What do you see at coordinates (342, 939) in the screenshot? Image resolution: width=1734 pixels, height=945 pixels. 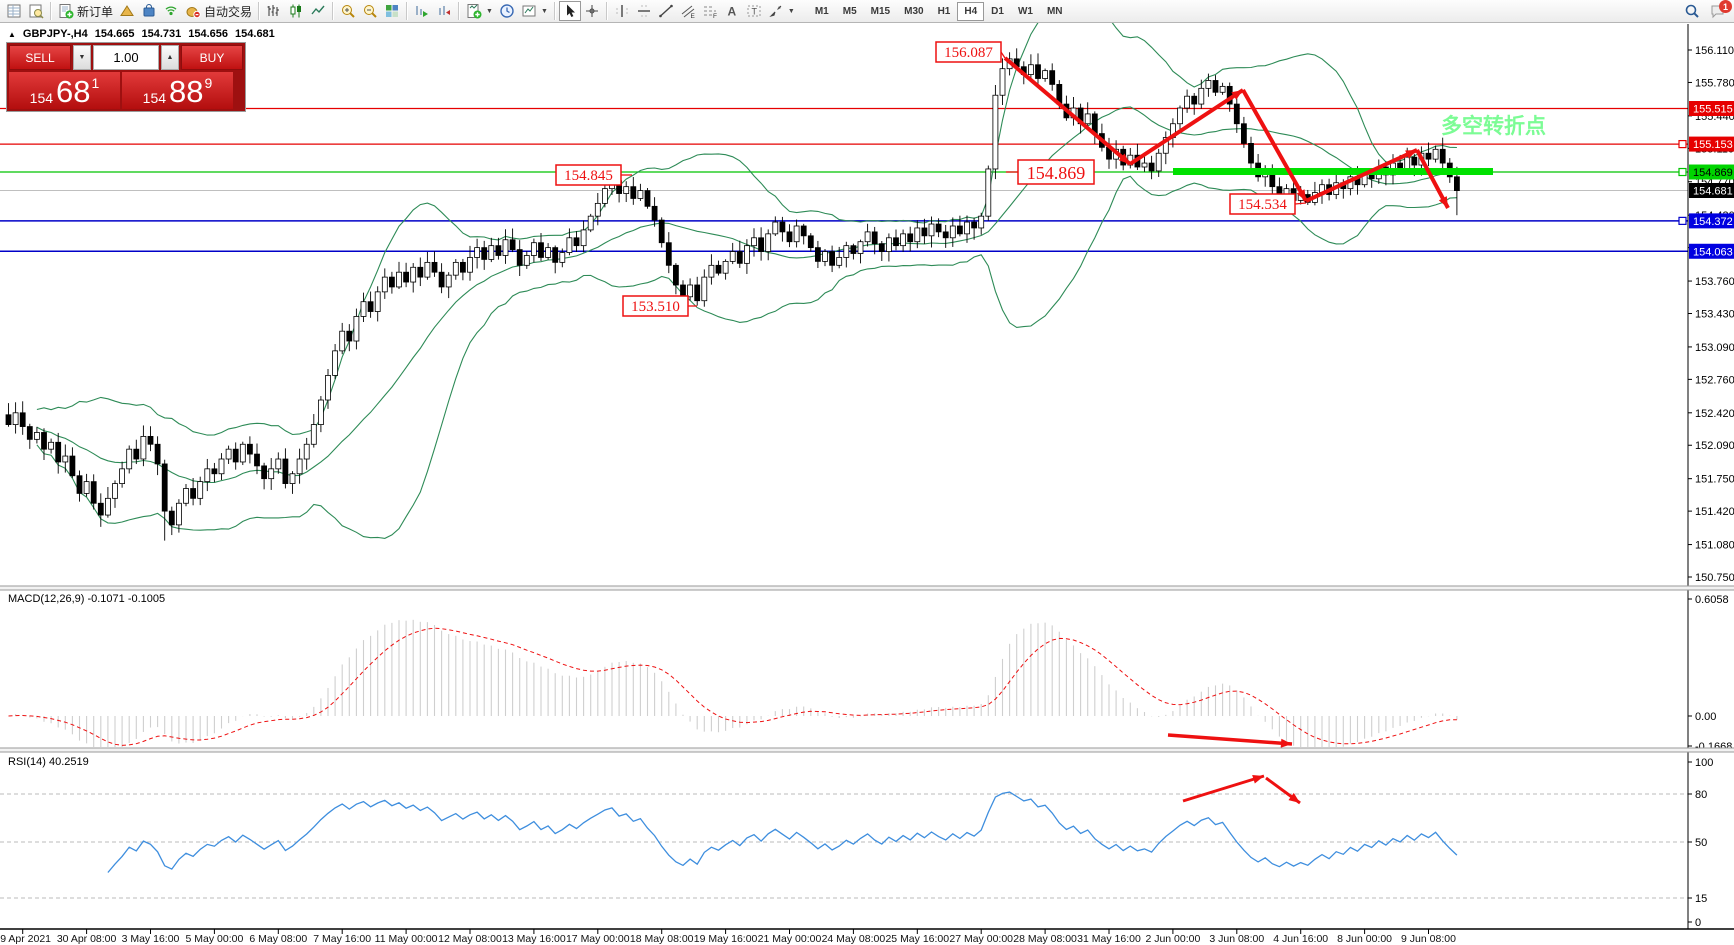 I see `svg-text: 7 May 16:00` at bounding box center [342, 939].